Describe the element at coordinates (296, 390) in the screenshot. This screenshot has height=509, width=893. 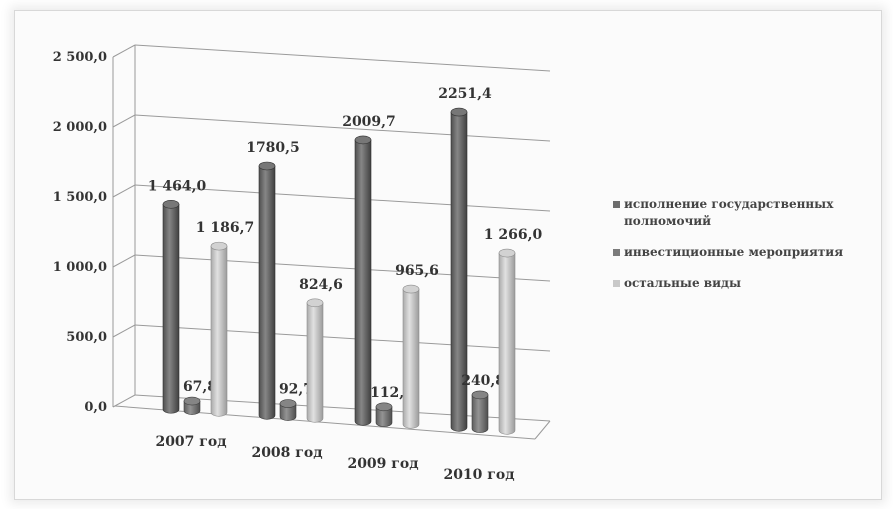
I see `data-label-1-1: 92,7` at that location.